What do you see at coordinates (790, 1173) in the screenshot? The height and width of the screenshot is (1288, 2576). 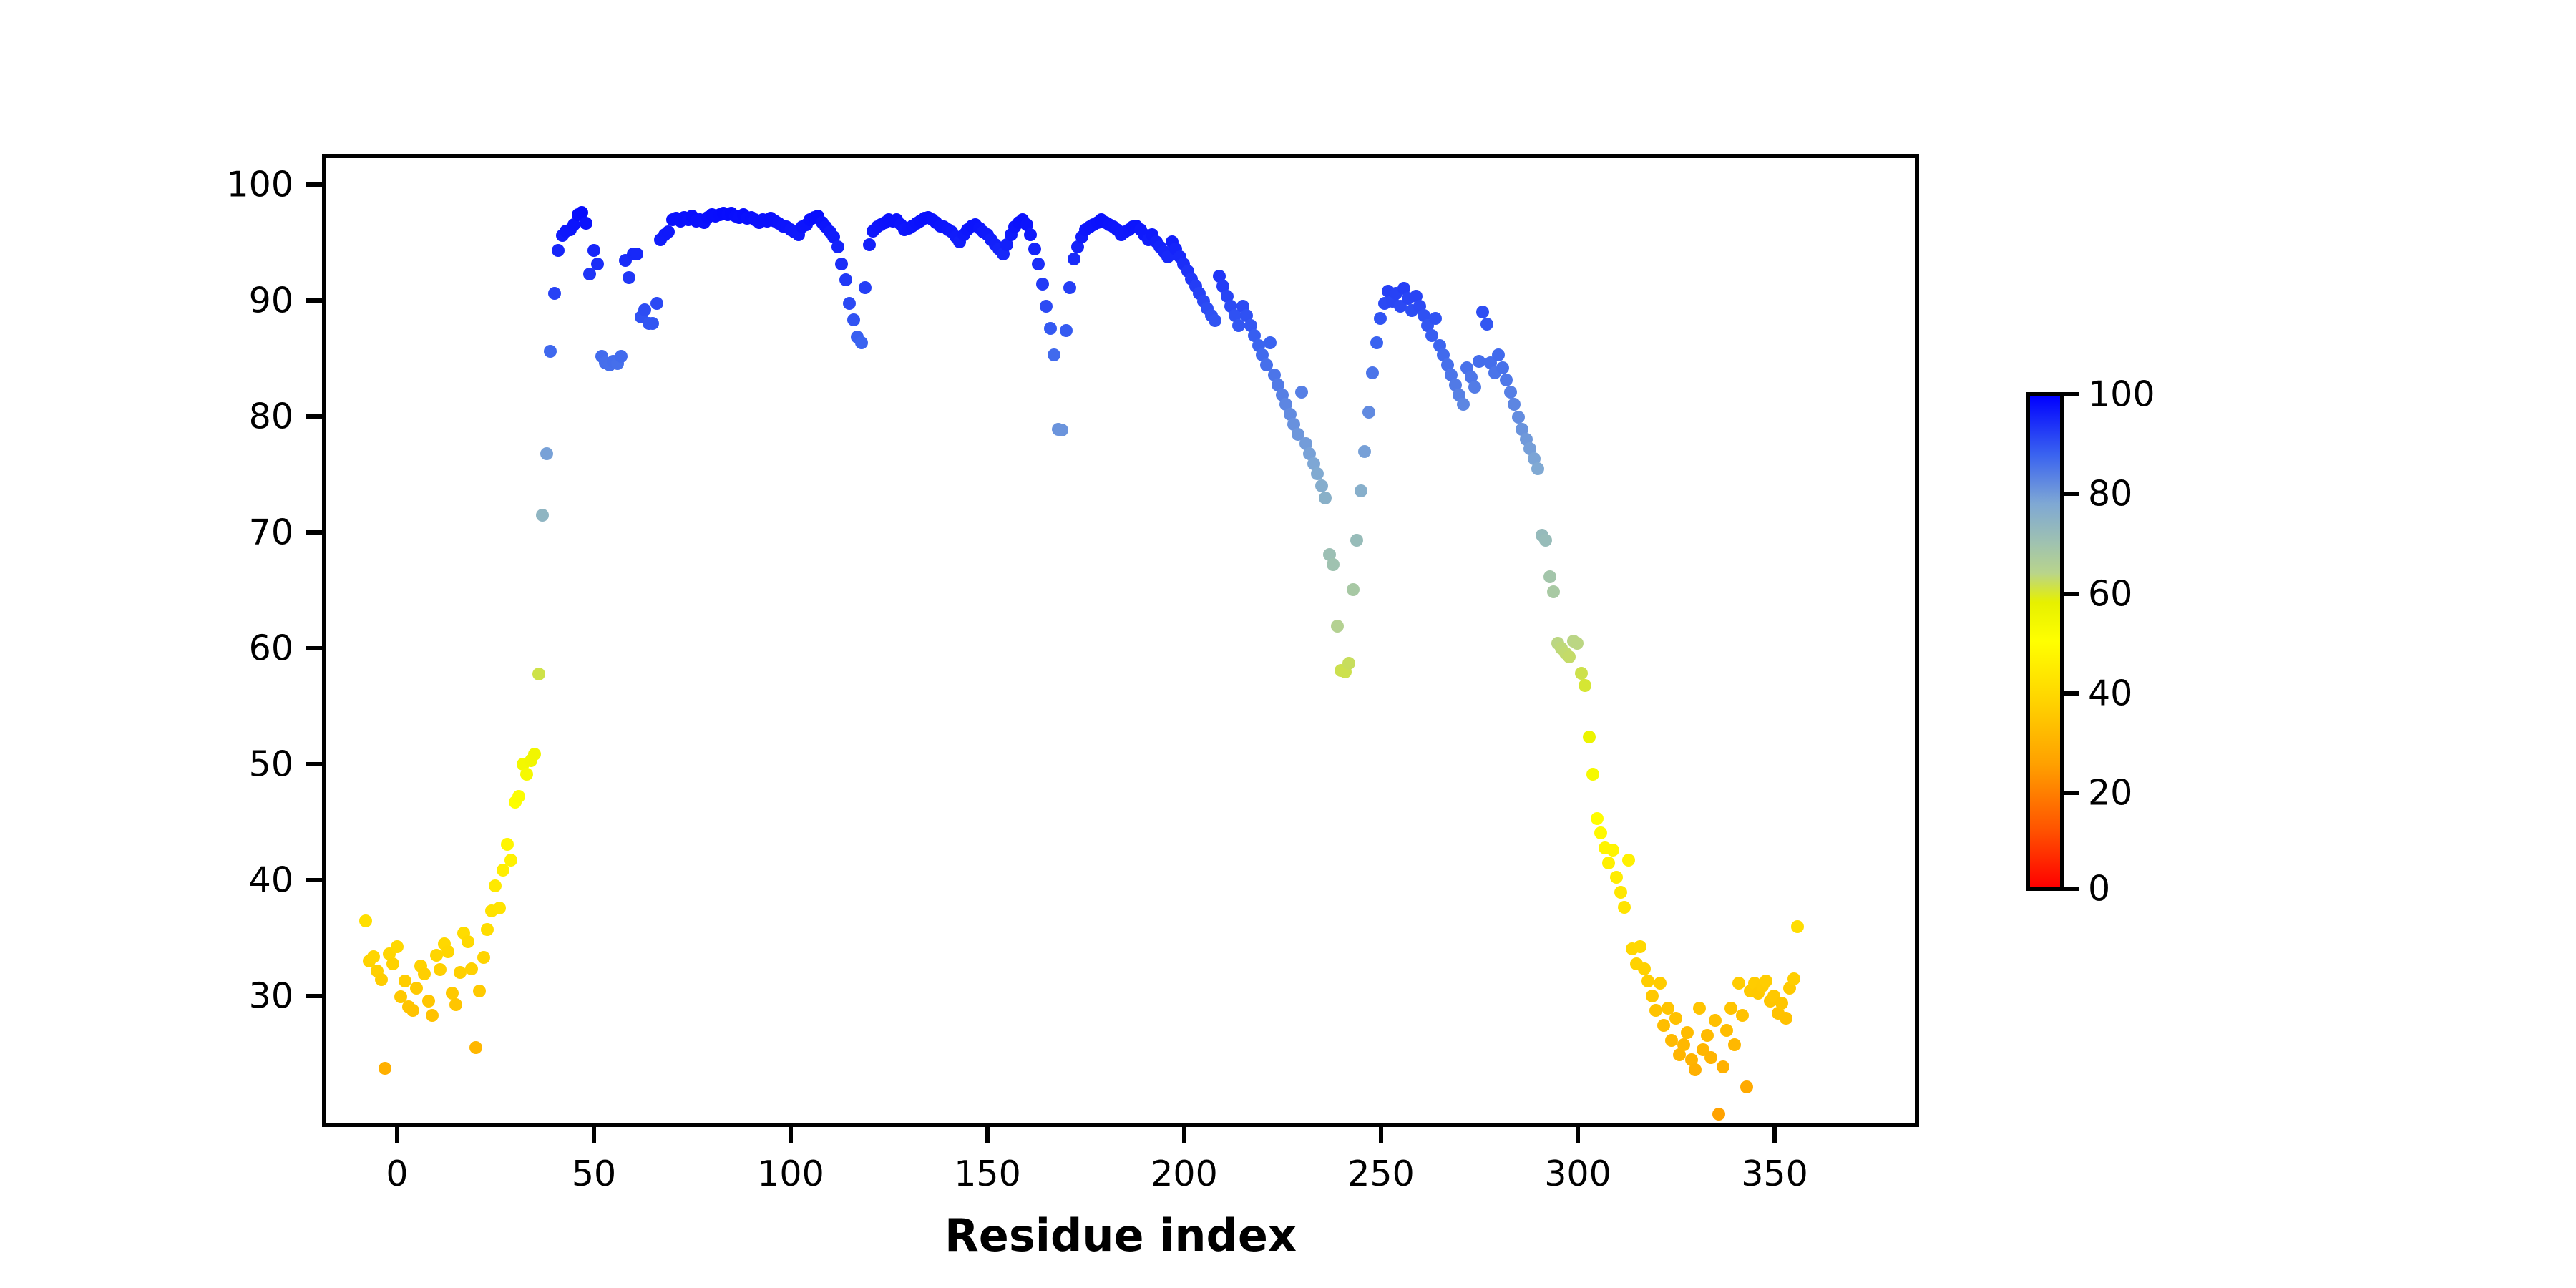 I see `x-tick-label: 100` at bounding box center [790, 1173].